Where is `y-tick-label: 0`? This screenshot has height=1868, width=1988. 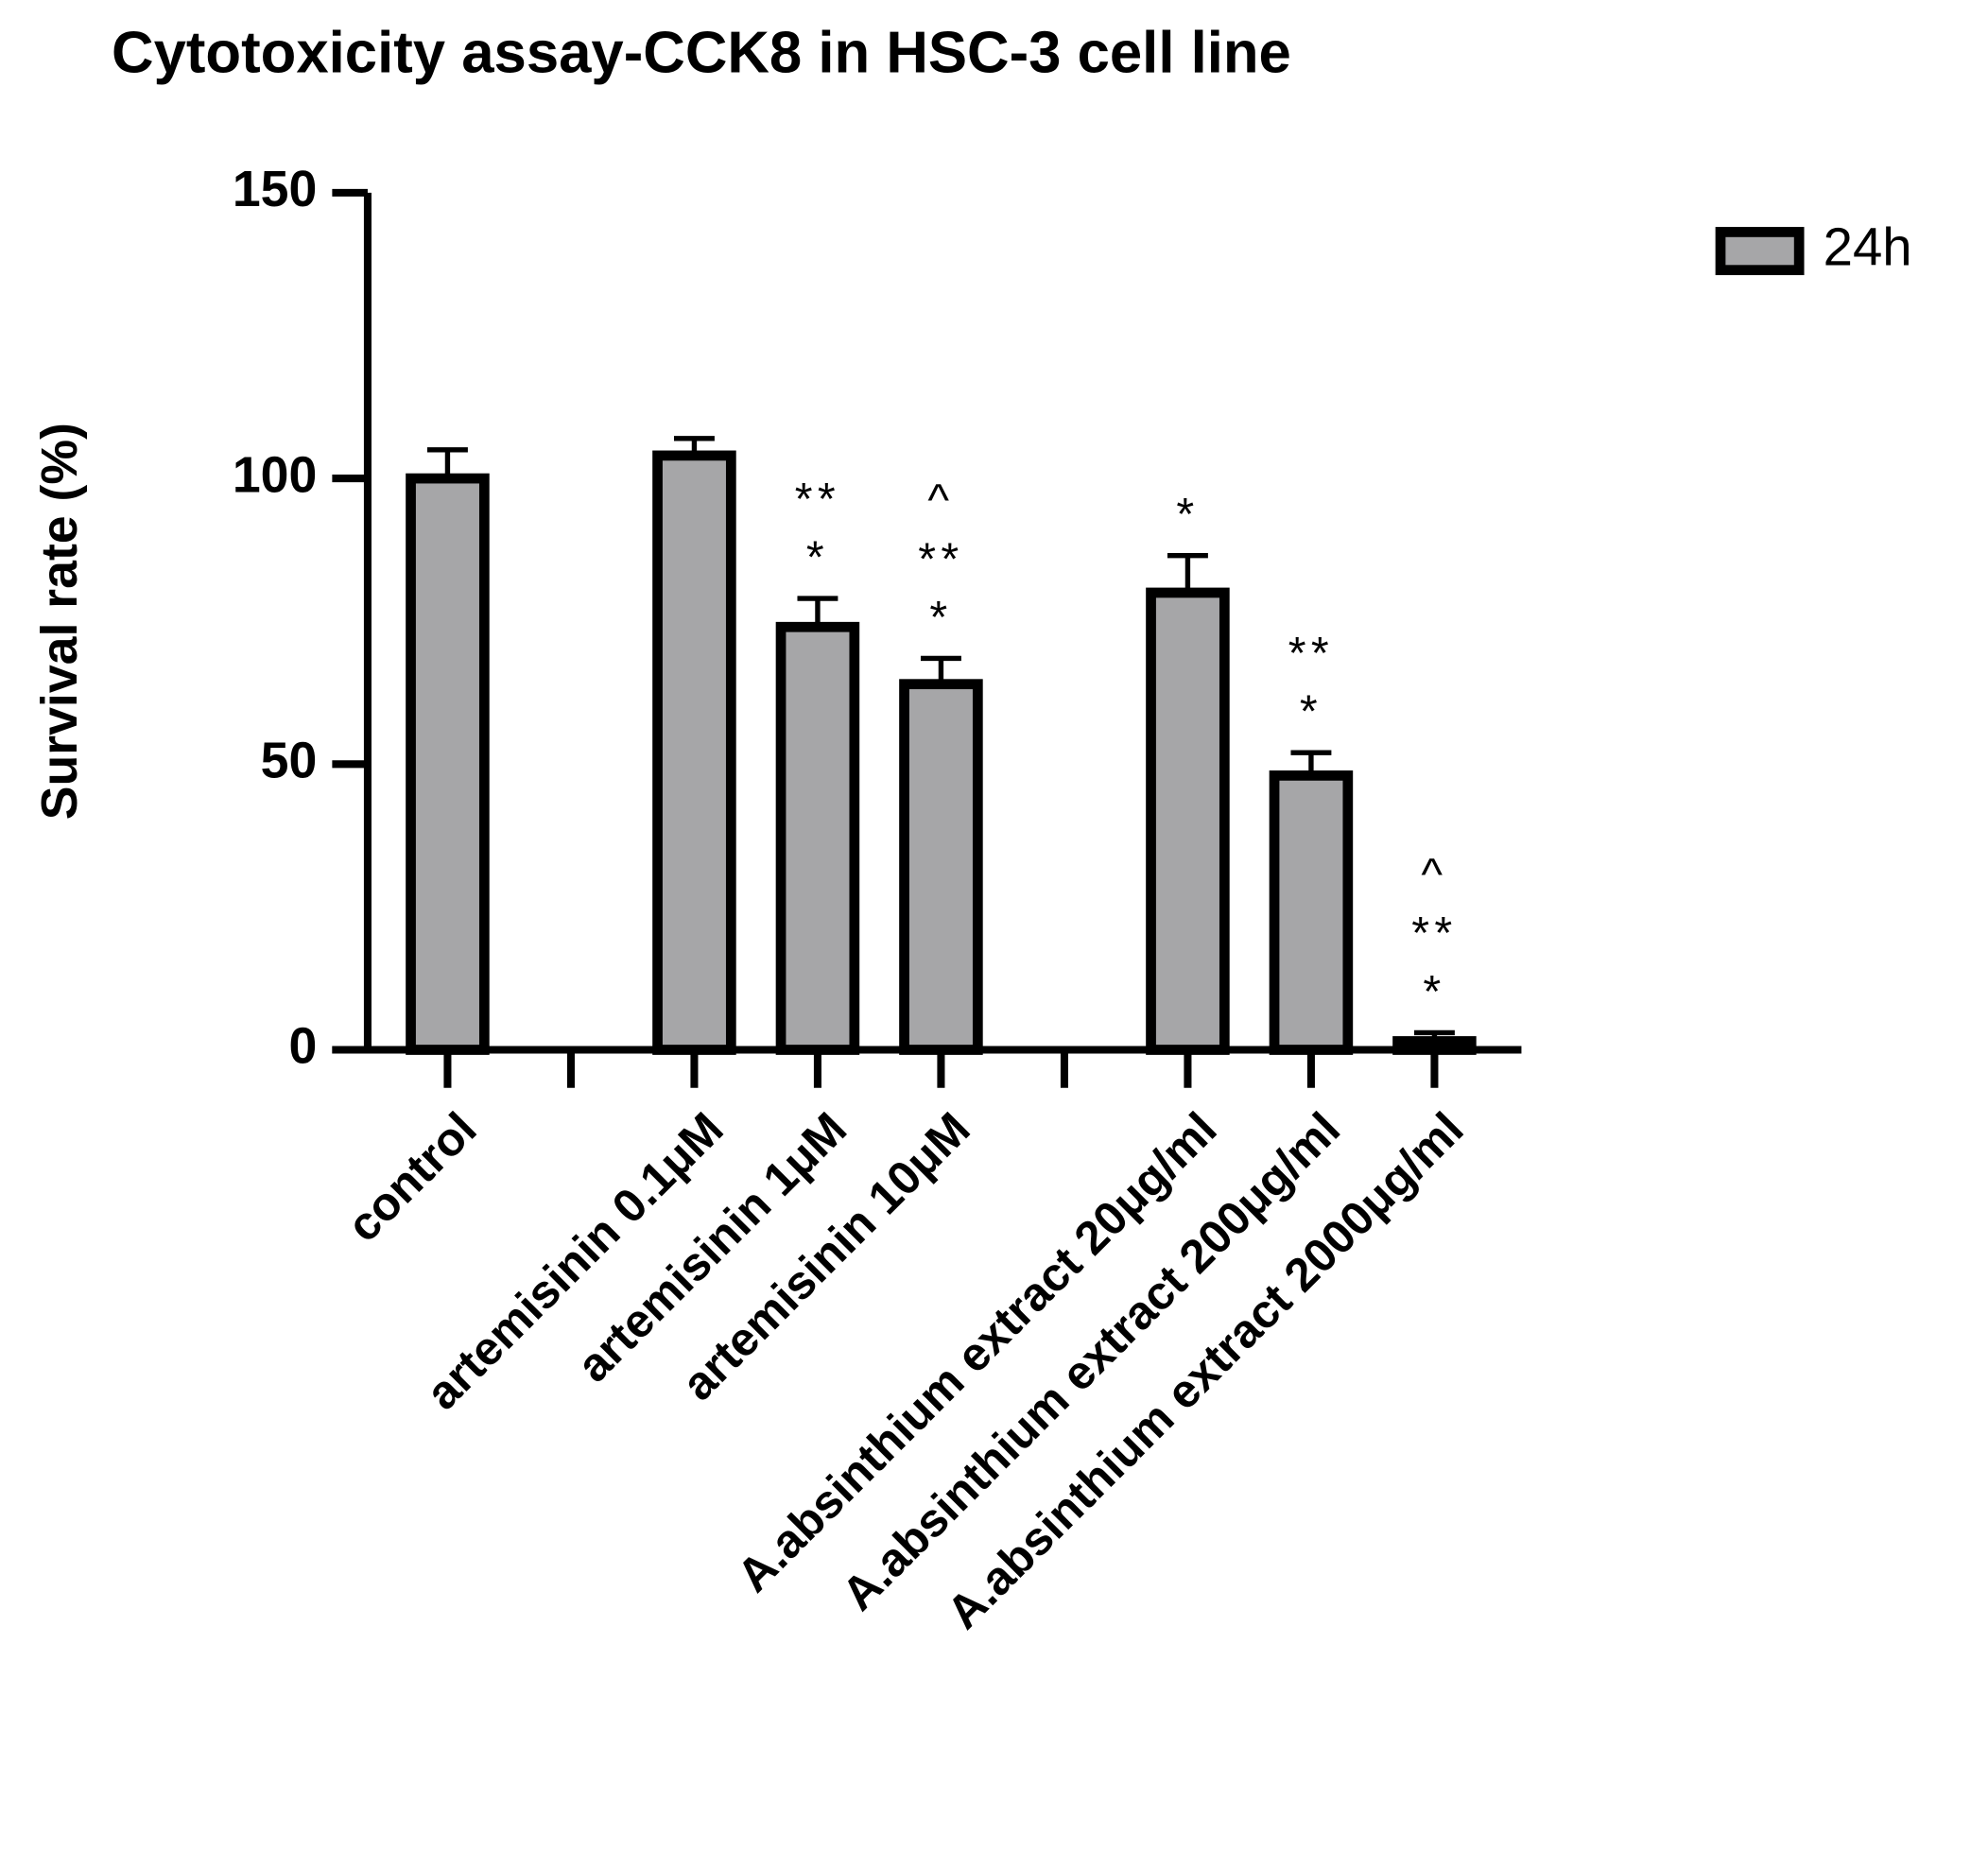
y-tick-label: 0 is located at coordinates (302, 1046).